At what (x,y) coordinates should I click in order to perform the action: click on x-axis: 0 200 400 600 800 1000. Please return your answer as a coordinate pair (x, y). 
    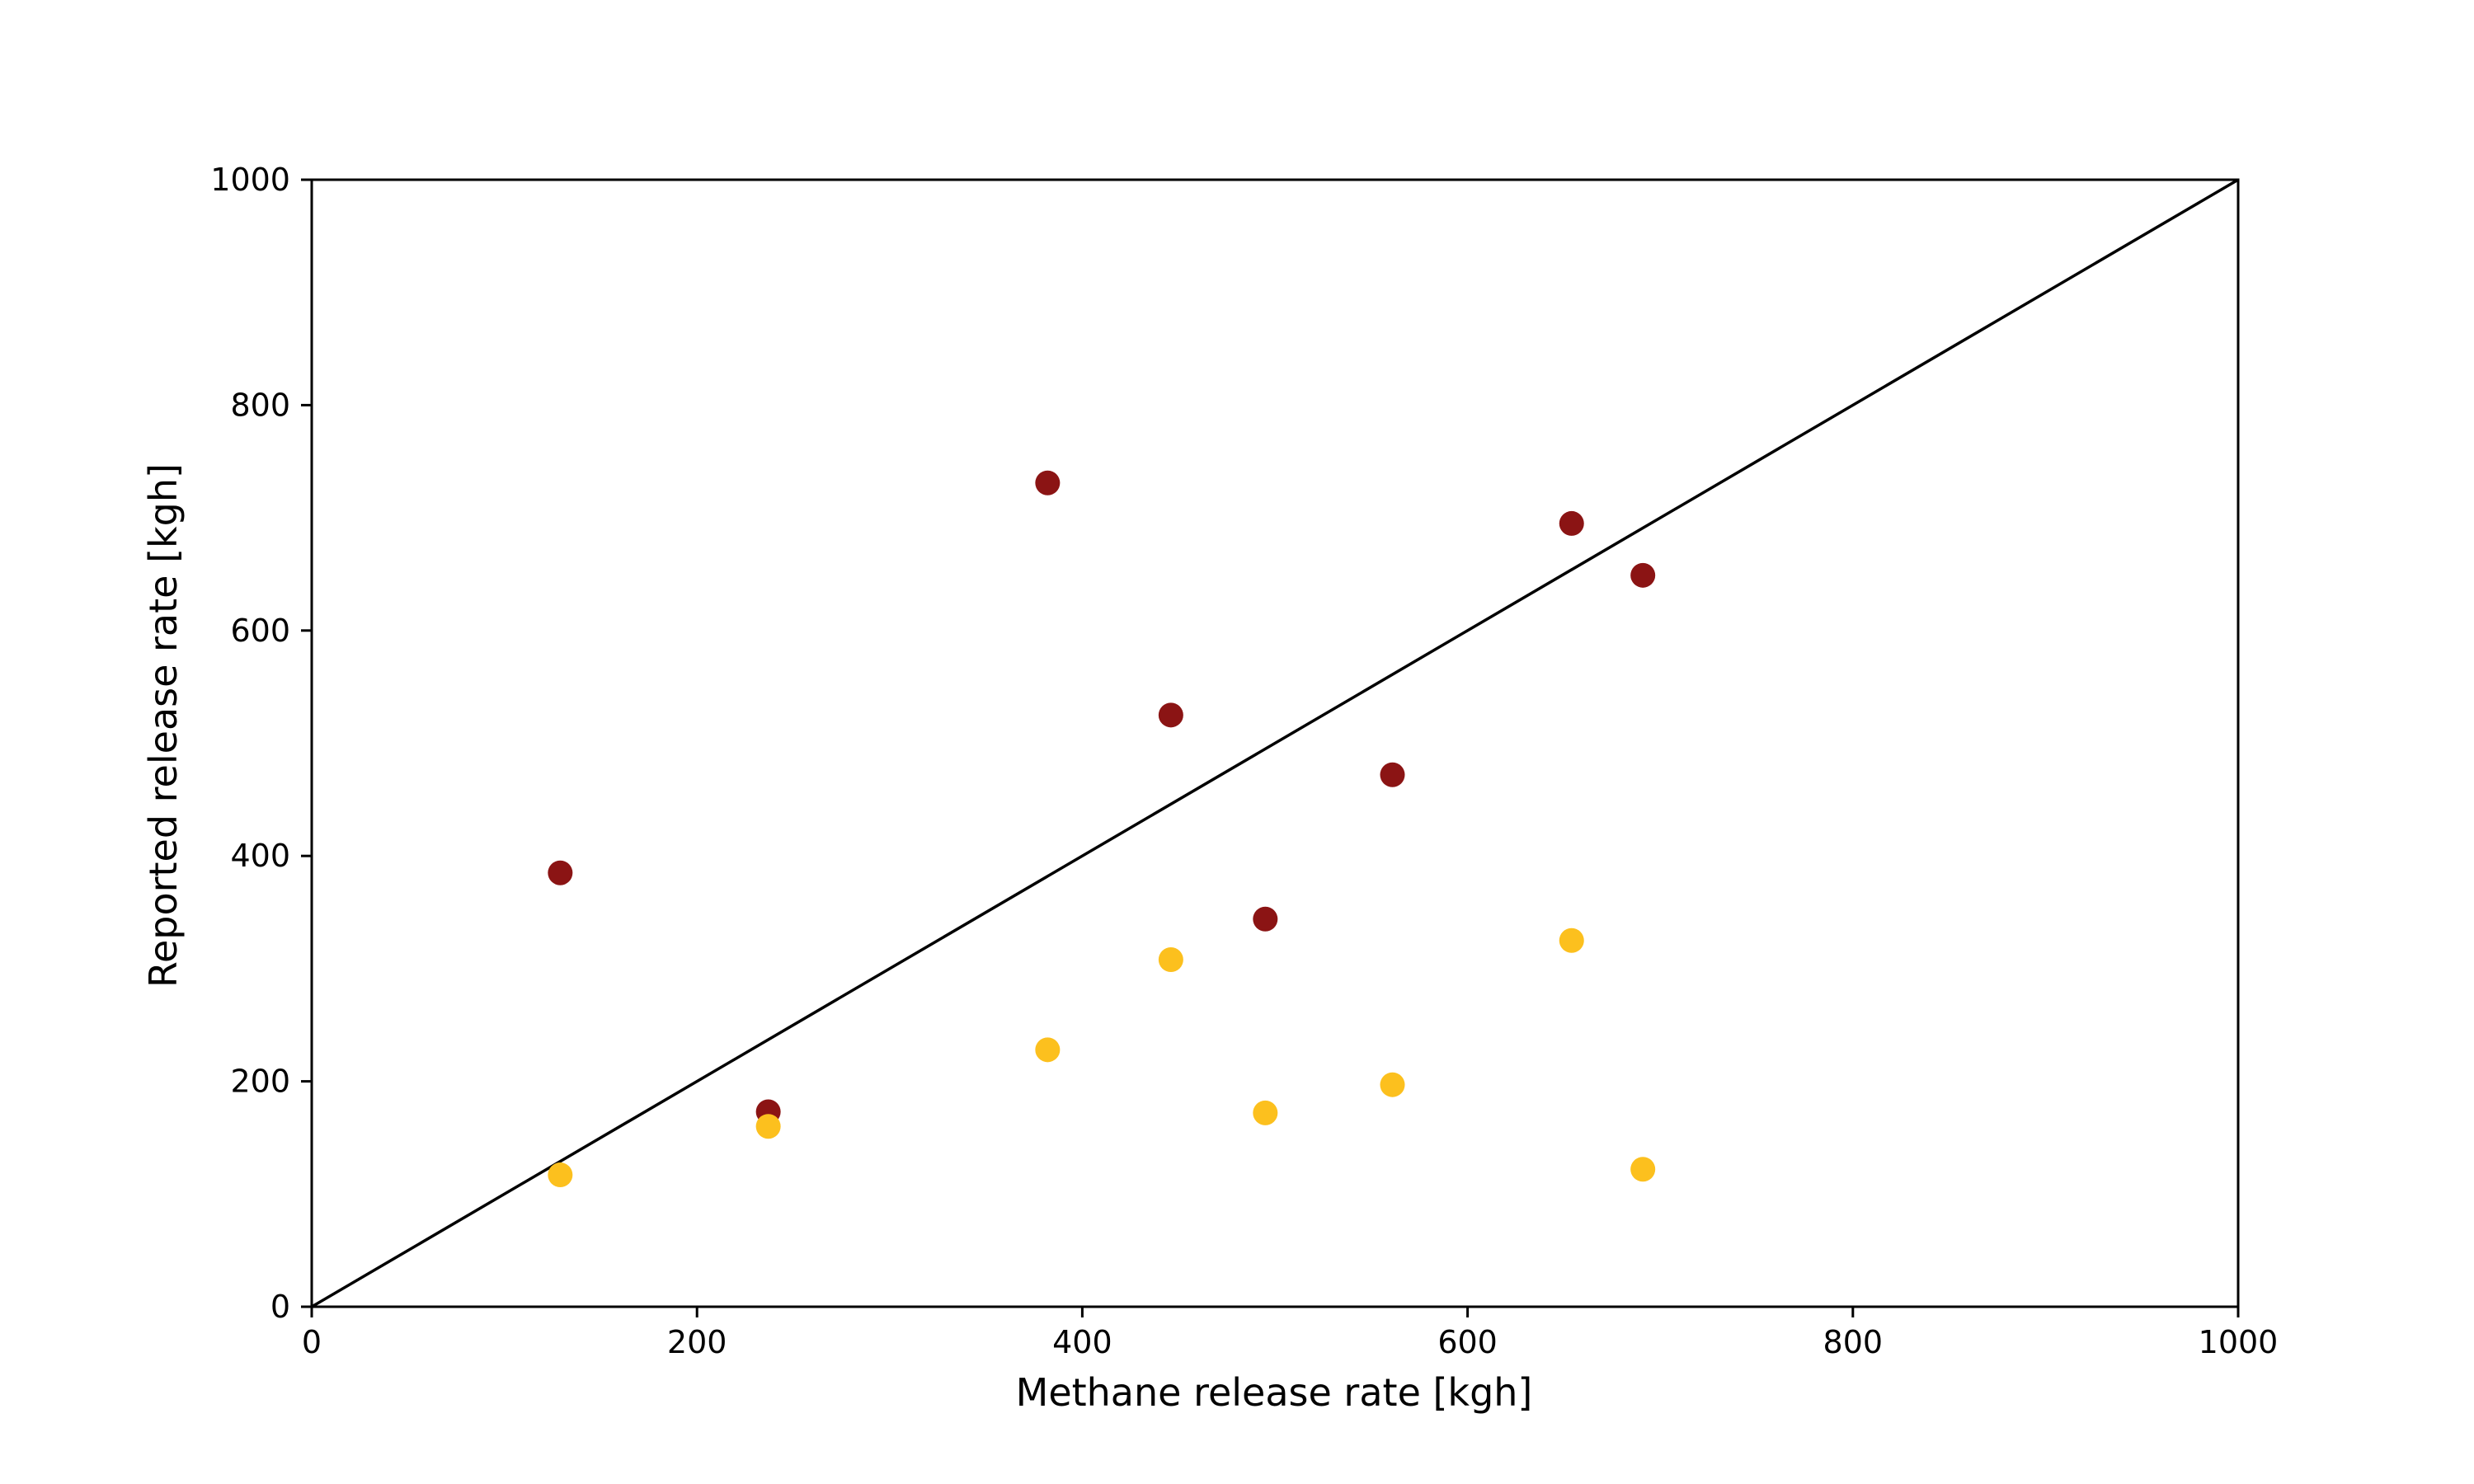
    Looking at the image, I should click on (1290, 1333).